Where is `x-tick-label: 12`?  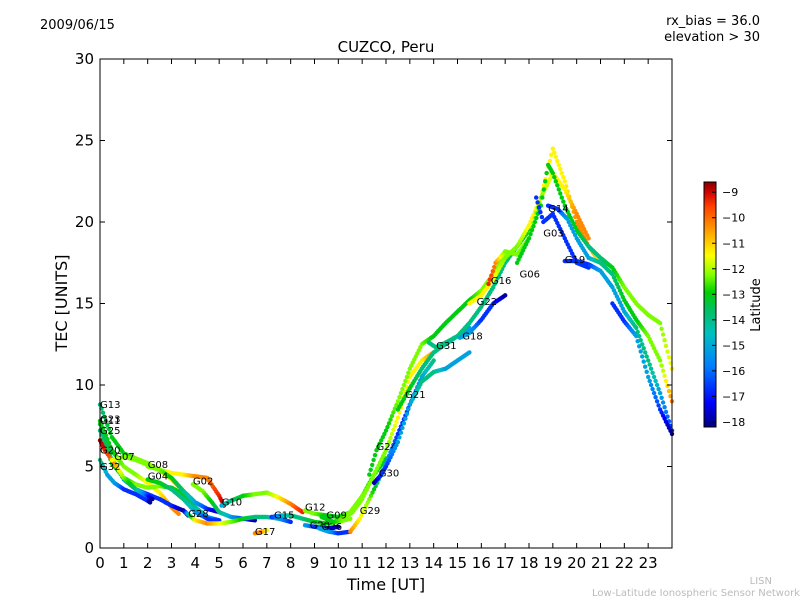
x-tick-label: 12 is located at coordinates (385, 563).